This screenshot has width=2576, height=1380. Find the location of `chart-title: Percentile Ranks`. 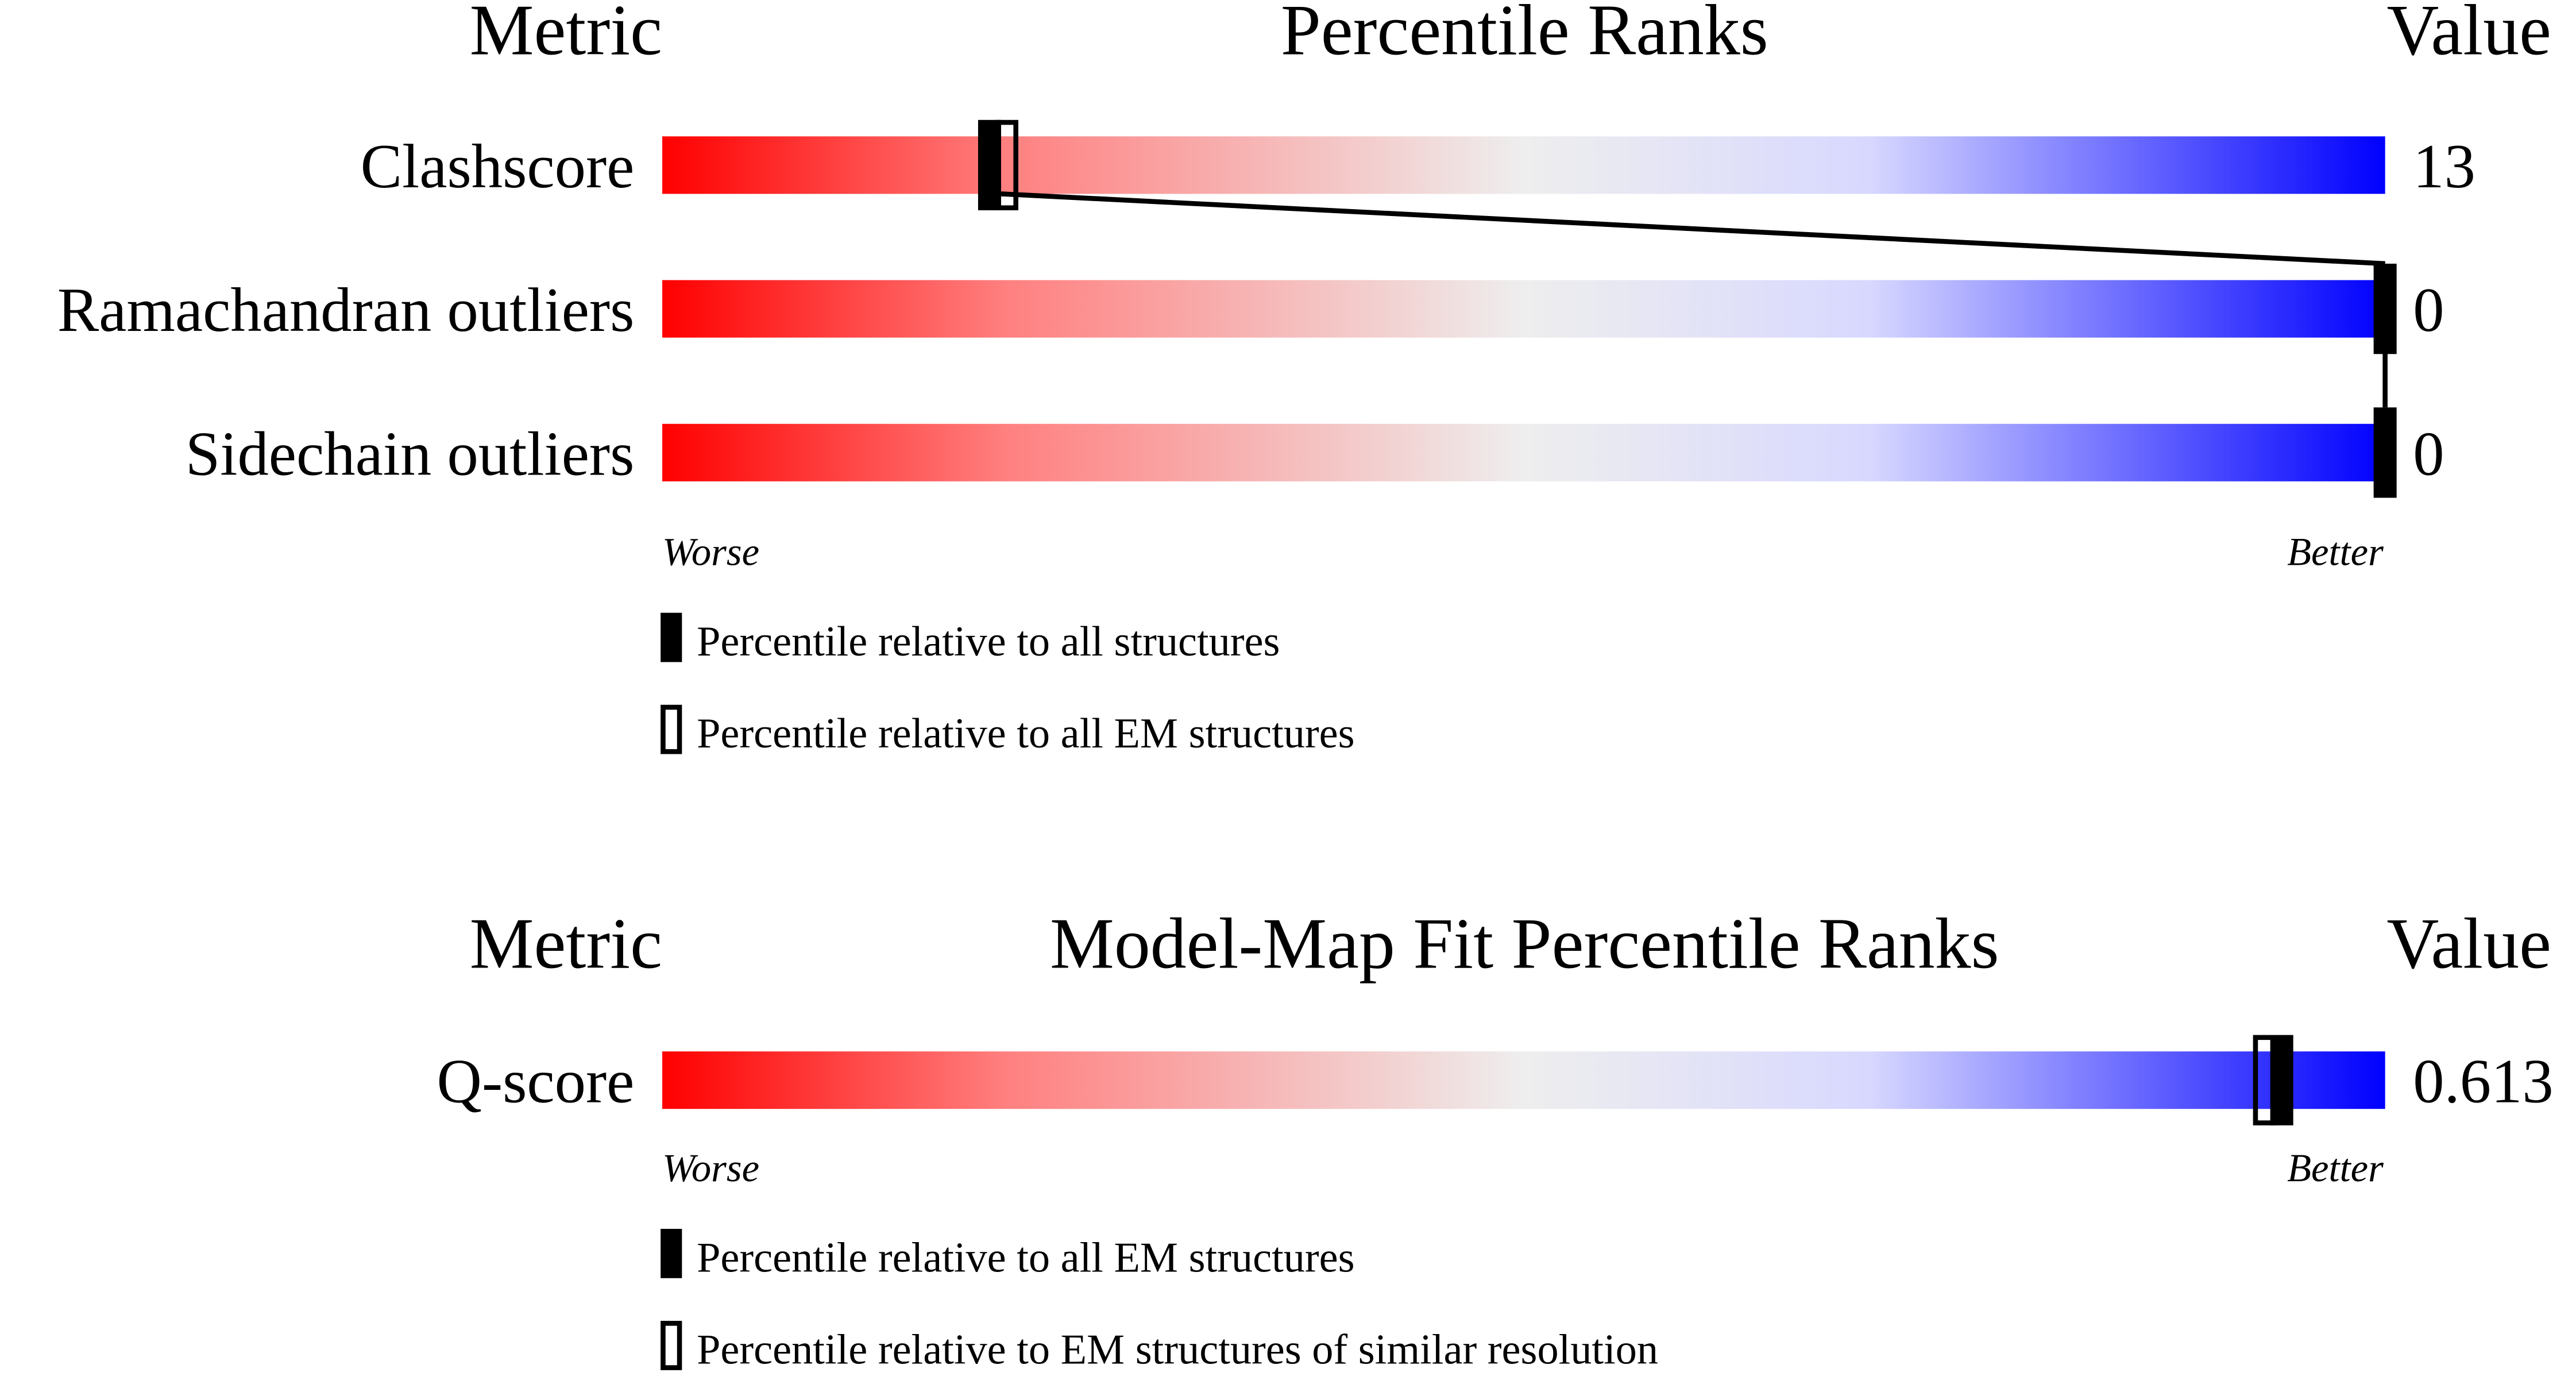

chart-title: Percentile Ranks is located at coordinates (1524, 35).